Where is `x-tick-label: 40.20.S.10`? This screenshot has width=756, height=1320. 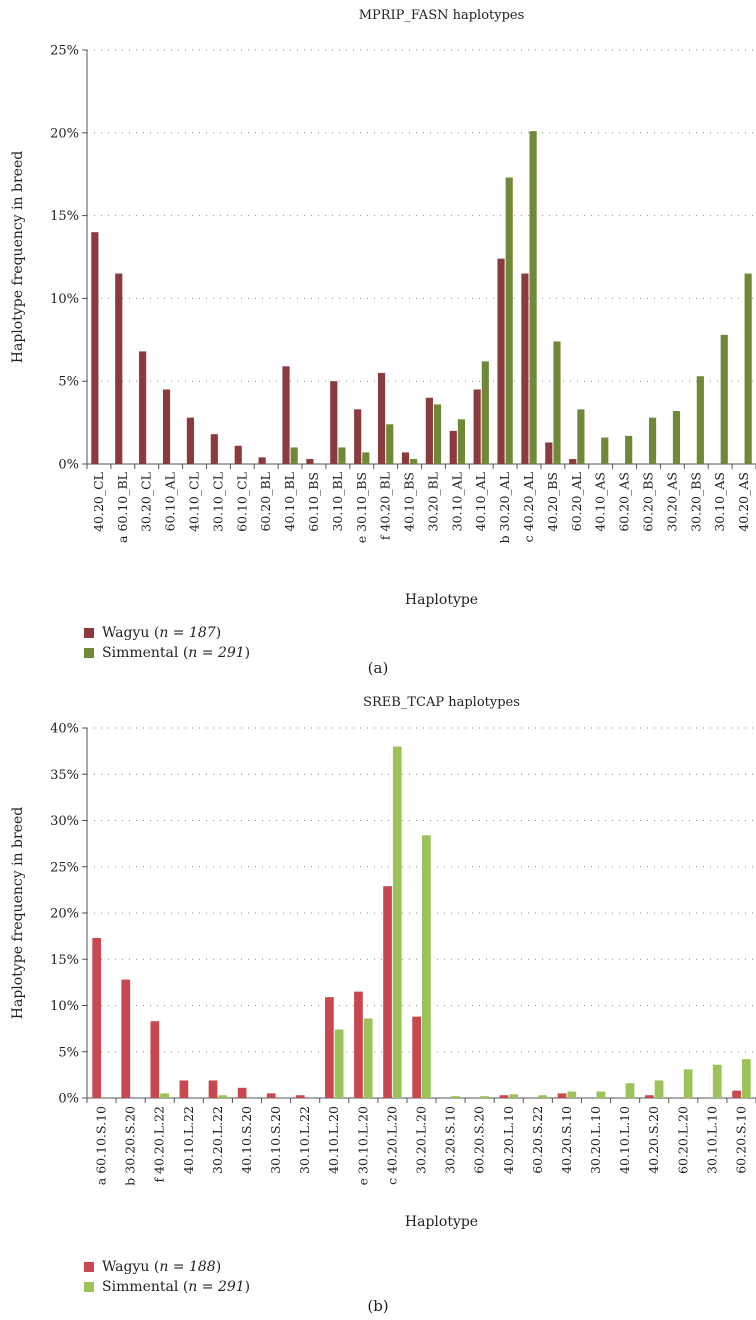
x-tick-label: 40.20.S.10 is located at coordinates (566, 1140).